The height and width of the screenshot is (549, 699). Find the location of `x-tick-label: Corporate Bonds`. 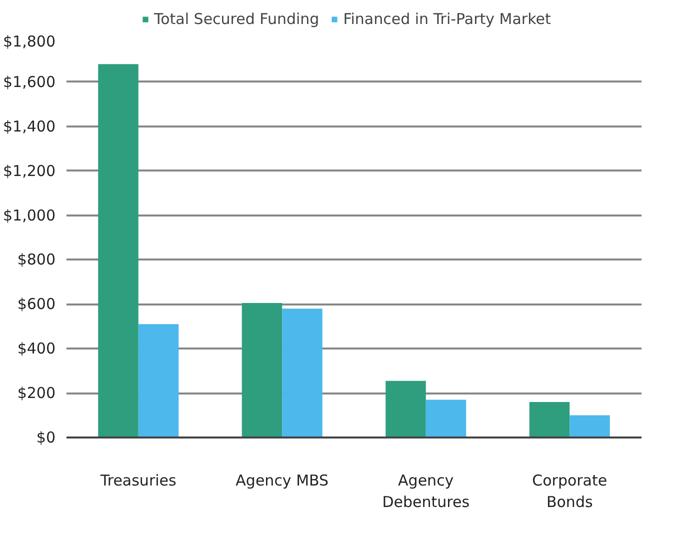

x-tick-label: Corporate Bonds is located at coordinates (570, 492).